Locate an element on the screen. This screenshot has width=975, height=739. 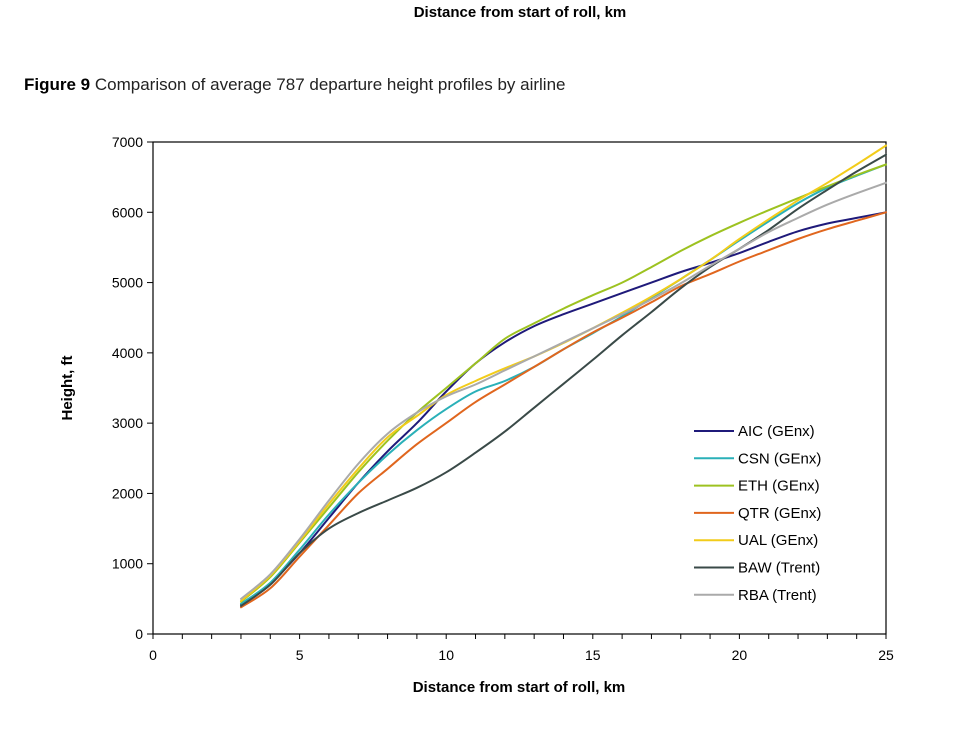
y-axis-label: Height, ft is located at coordinates (67, 388).